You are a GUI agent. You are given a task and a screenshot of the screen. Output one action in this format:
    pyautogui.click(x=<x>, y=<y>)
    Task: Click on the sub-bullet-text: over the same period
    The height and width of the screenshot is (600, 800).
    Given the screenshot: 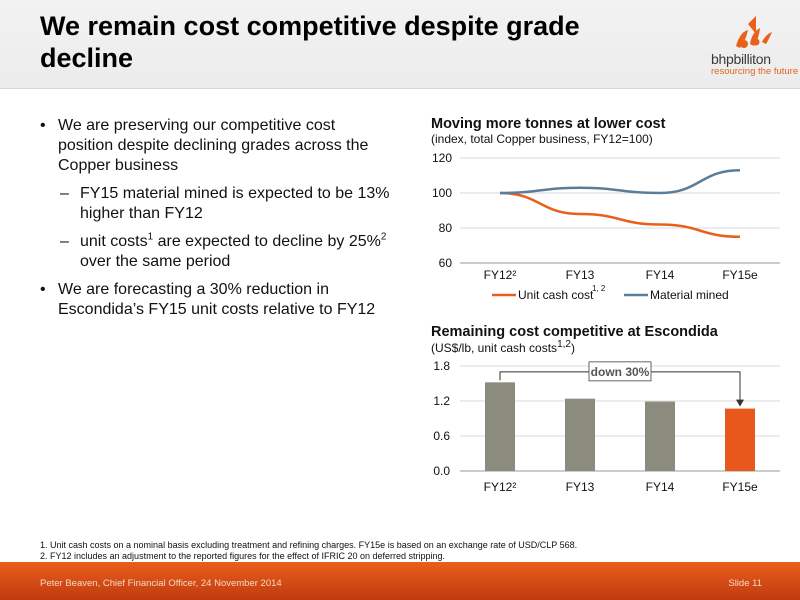 What is the action you would take?
    pyautogui.click(x=155, y=261)
    